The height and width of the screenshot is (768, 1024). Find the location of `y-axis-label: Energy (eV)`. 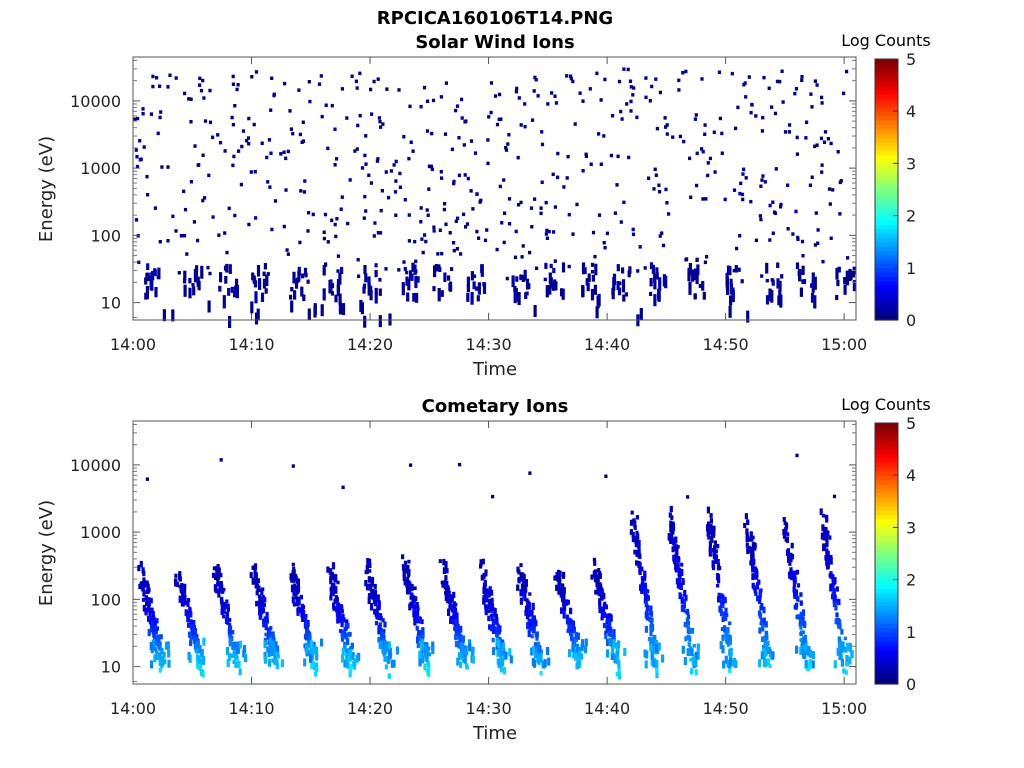

y-axis-label: Energy (eV) is located at coordinates (46, 553).